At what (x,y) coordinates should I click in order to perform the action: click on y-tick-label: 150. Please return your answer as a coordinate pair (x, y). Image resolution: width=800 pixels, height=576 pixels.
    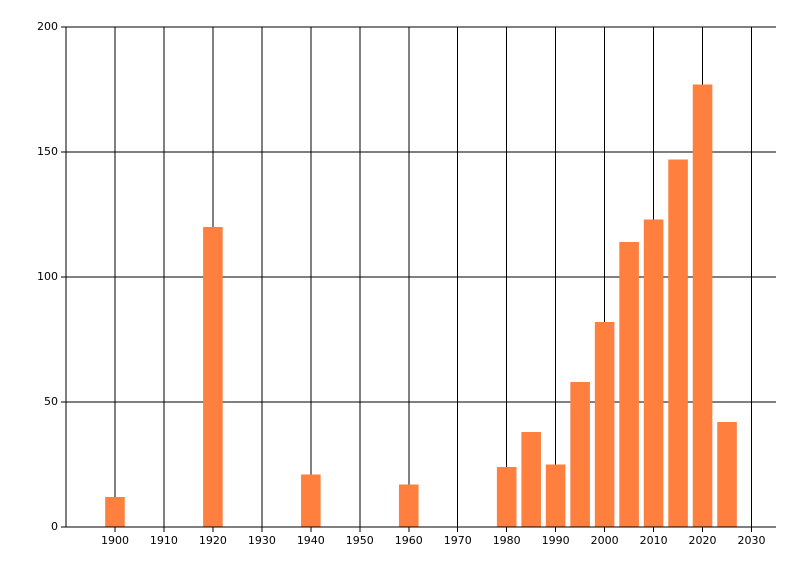
    Looking at the image, I should click on (47, 151).